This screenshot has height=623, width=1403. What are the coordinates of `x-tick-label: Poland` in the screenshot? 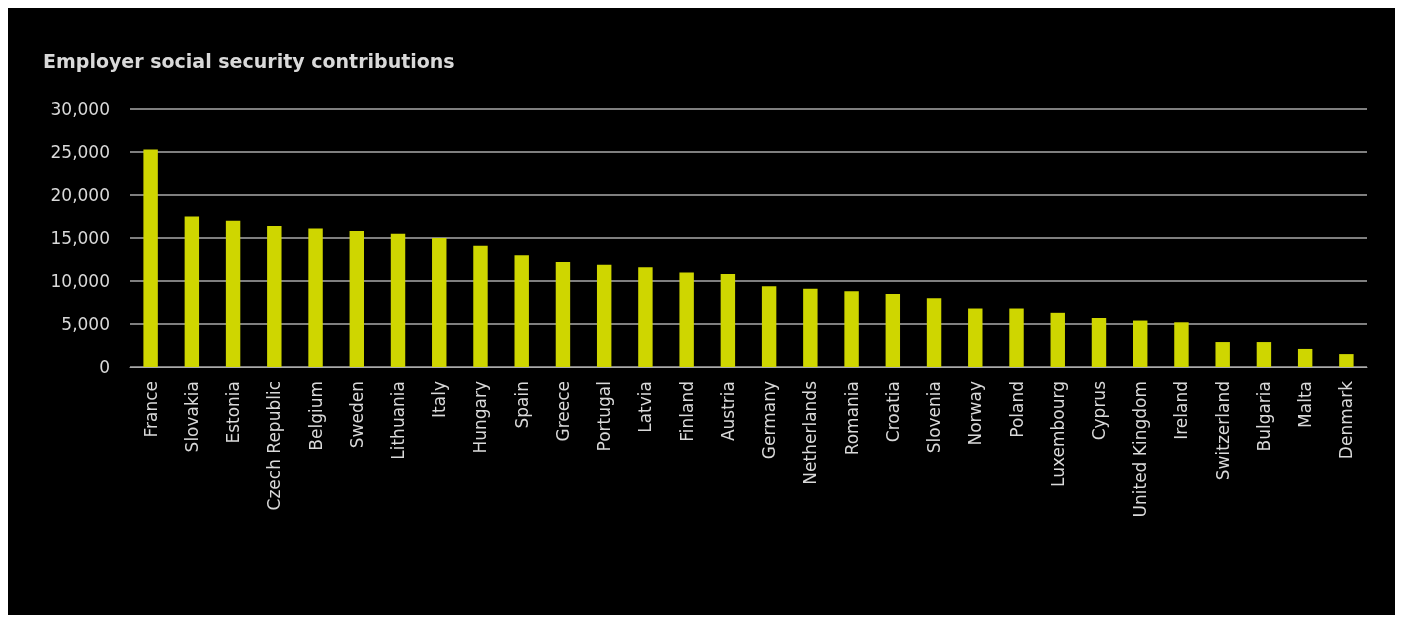 It's located at (1016, 409).